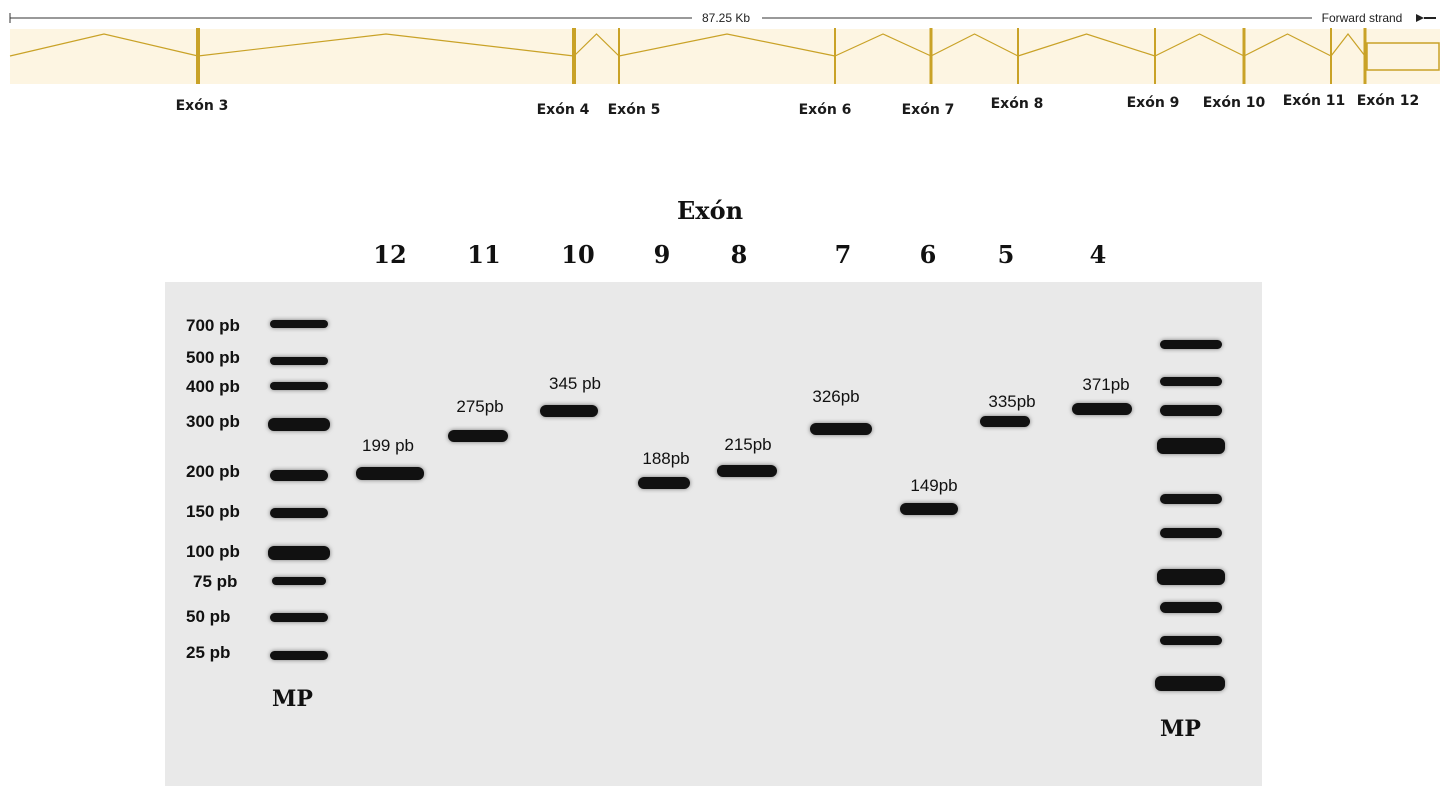 The image size is (1448, 786). What do you see at coordinates (836, 396) in the screenshot?
I see `band-label-exon-7: 326pb` at bounding box center [836, 396].